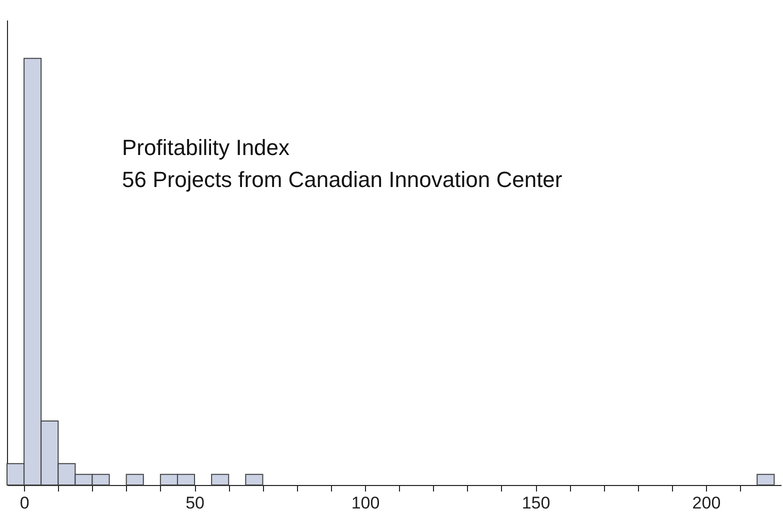  Describe the element at coordinates (206, 147) in the screenshot. I see `annotation: Profitability Index` at that location.